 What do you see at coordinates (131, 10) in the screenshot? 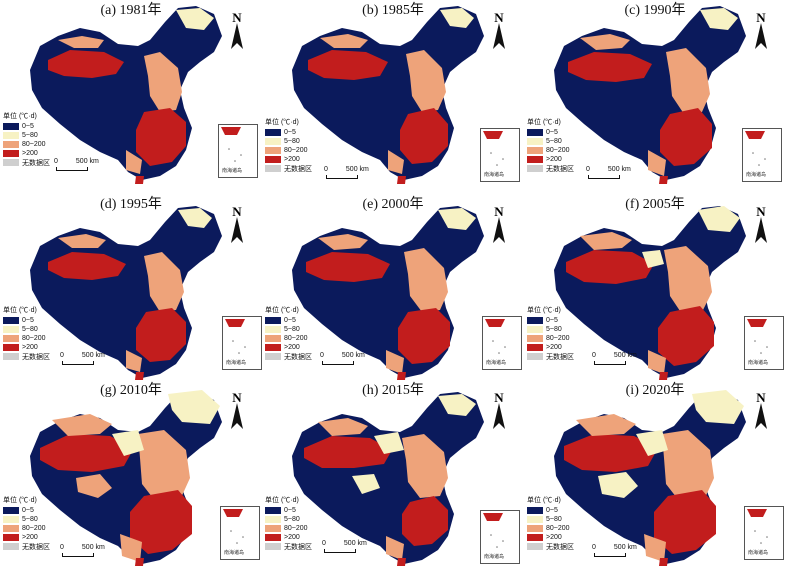
I see `panel-title: (a) 1981年` at bounding box center [131, 10].